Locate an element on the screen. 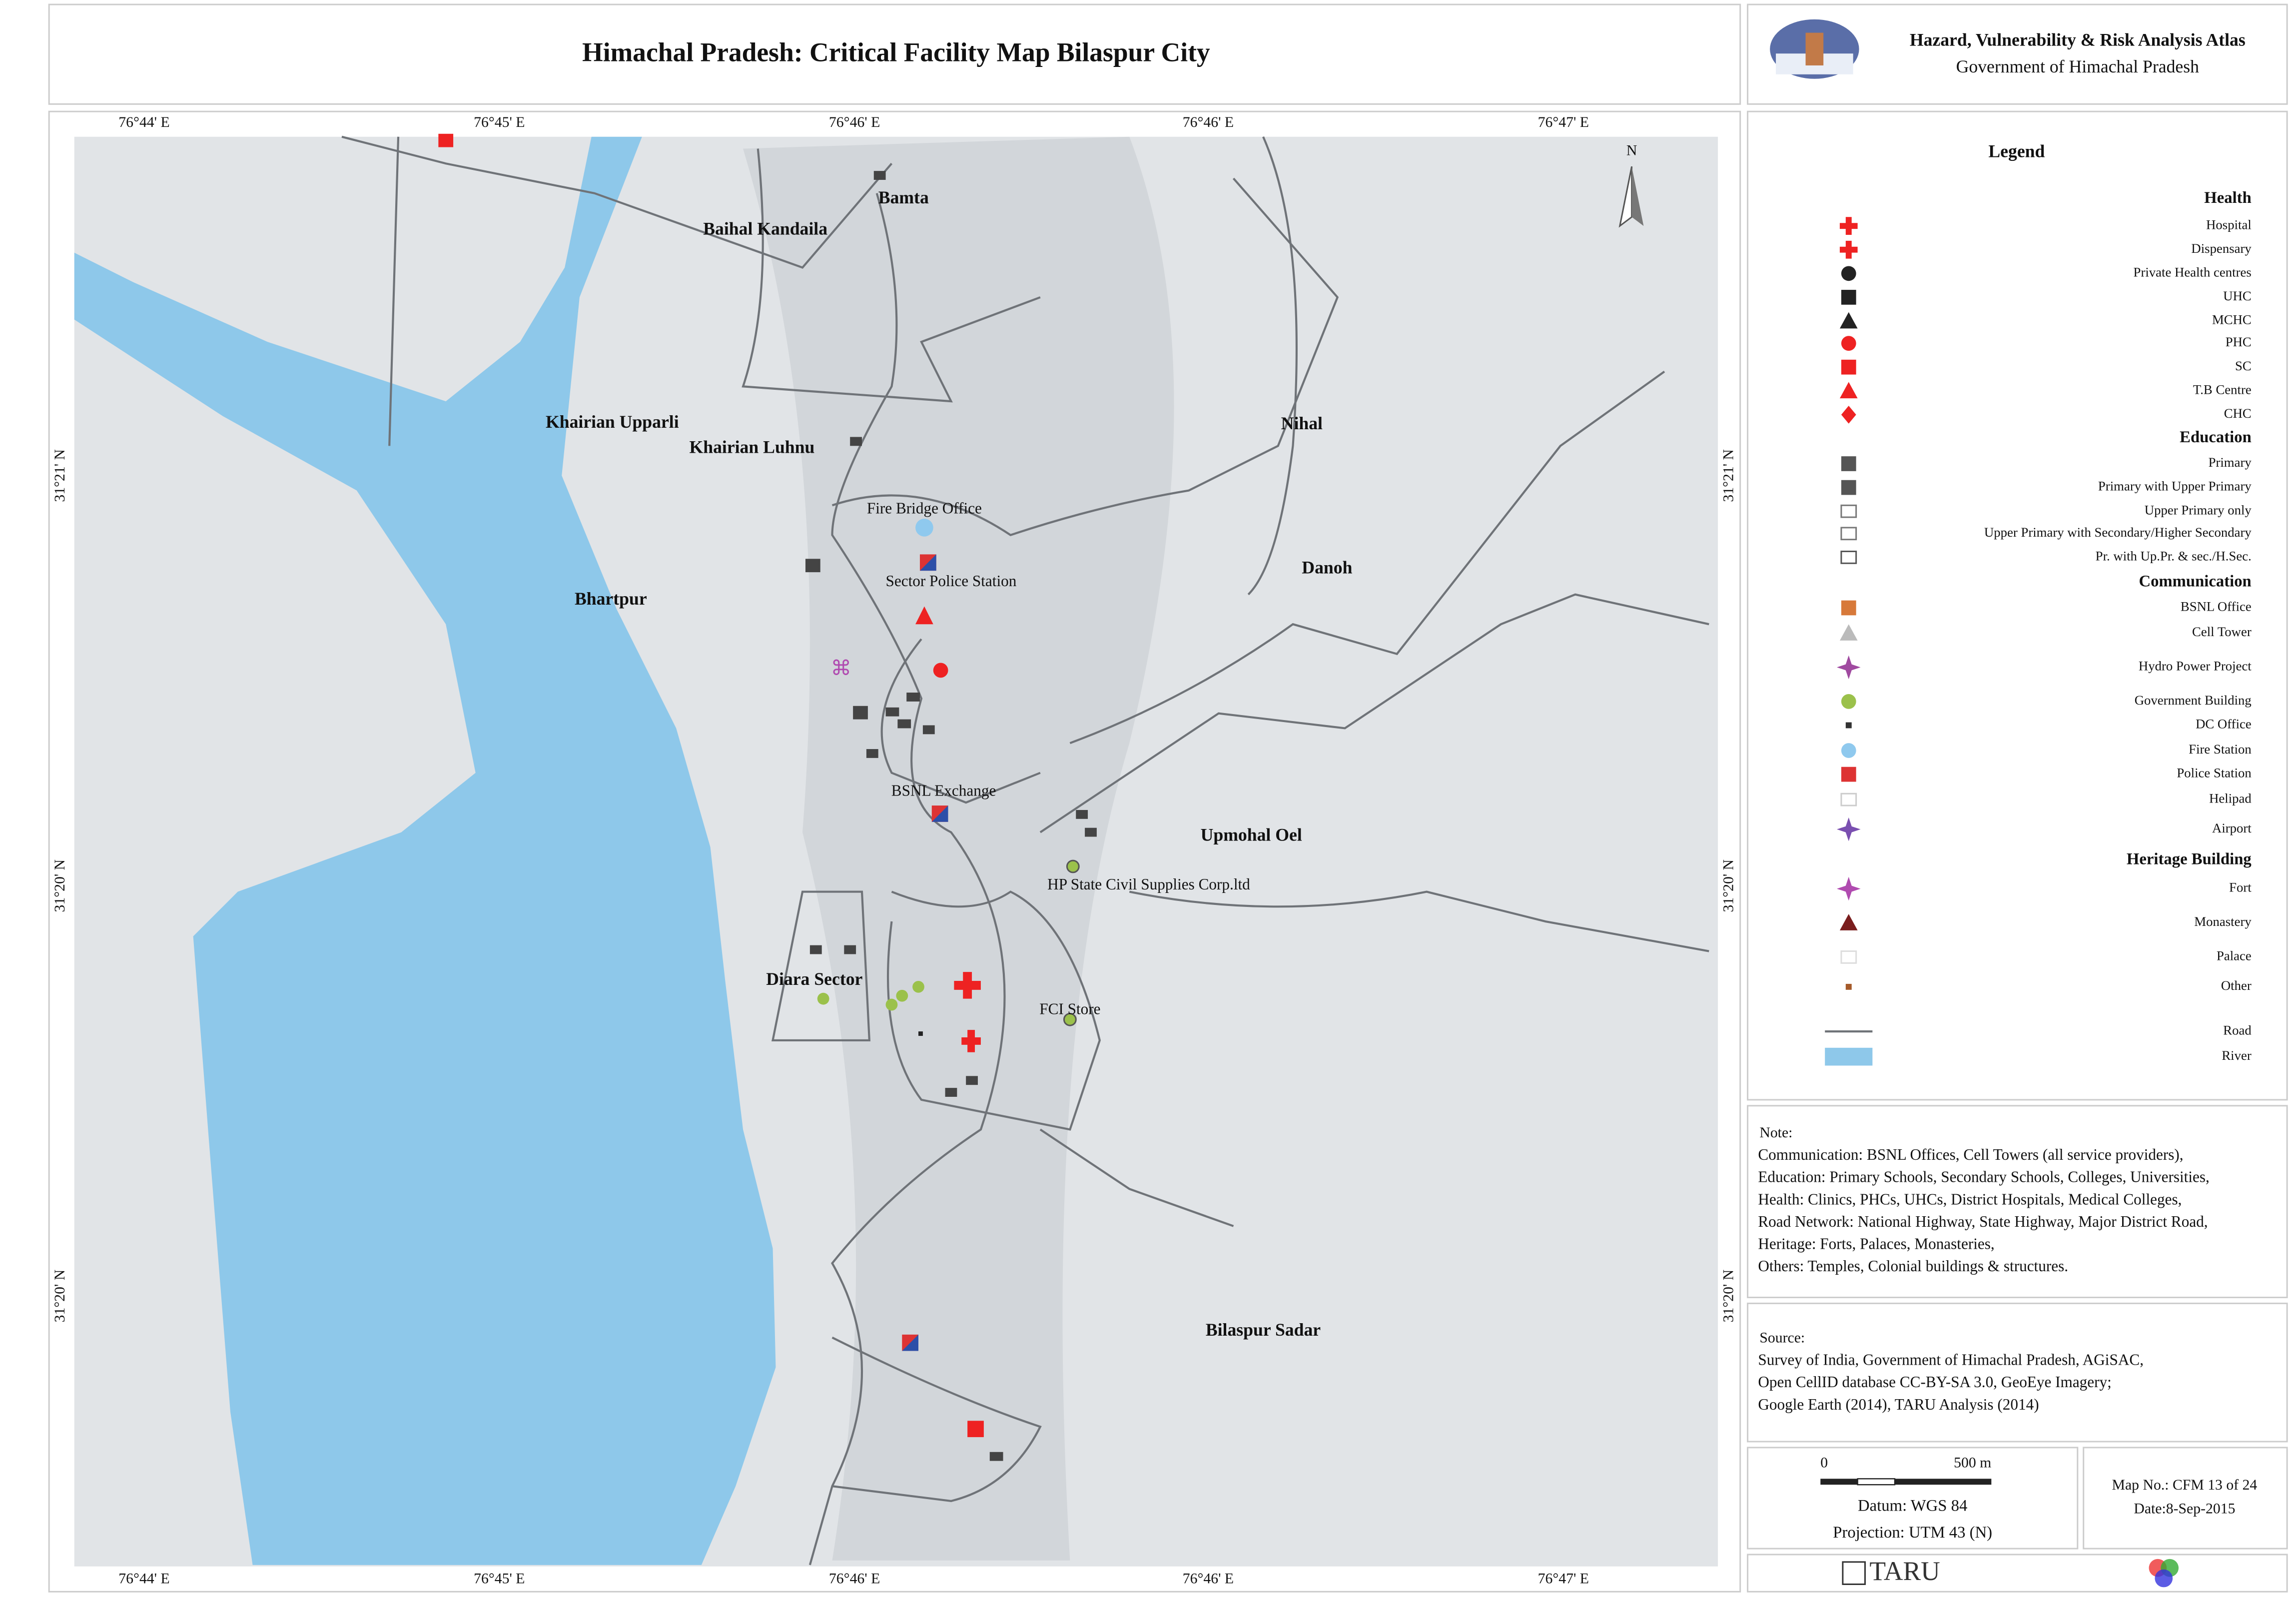  legend-item: Upper Primary only is located at coordinates (2198, 509).